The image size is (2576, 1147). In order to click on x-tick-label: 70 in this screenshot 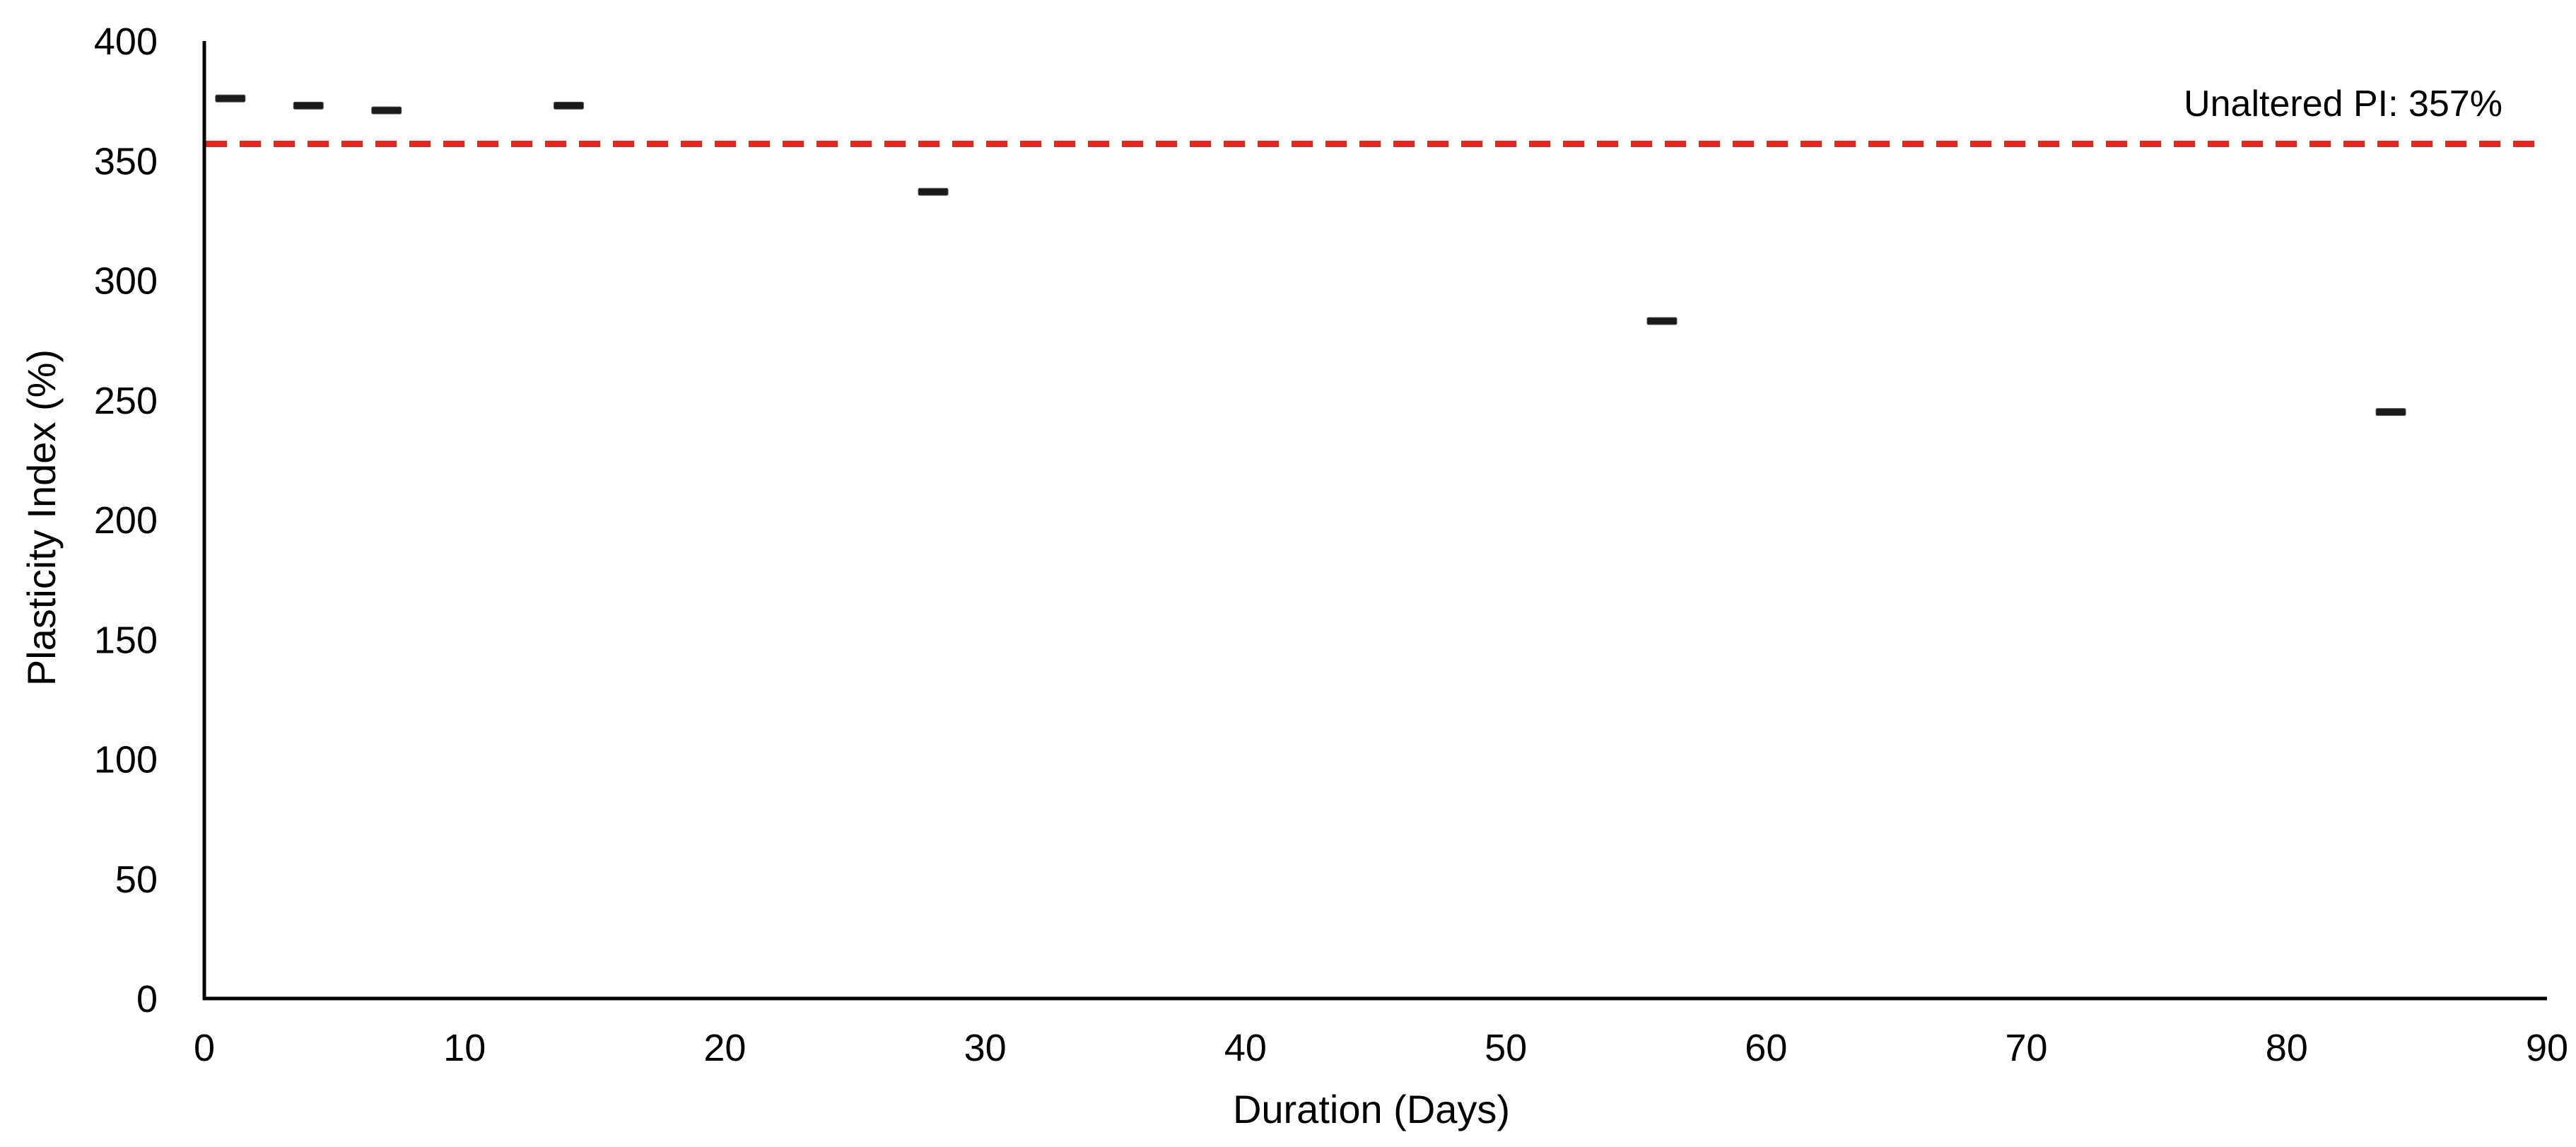, I will do `click(2027, 1048)`.